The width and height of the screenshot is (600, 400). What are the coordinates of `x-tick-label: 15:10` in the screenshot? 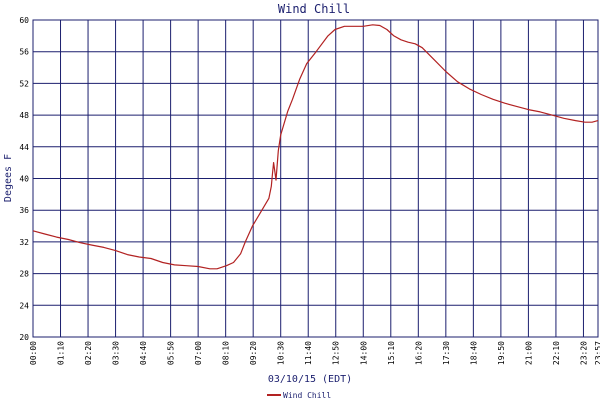 It's located at (391, 353).